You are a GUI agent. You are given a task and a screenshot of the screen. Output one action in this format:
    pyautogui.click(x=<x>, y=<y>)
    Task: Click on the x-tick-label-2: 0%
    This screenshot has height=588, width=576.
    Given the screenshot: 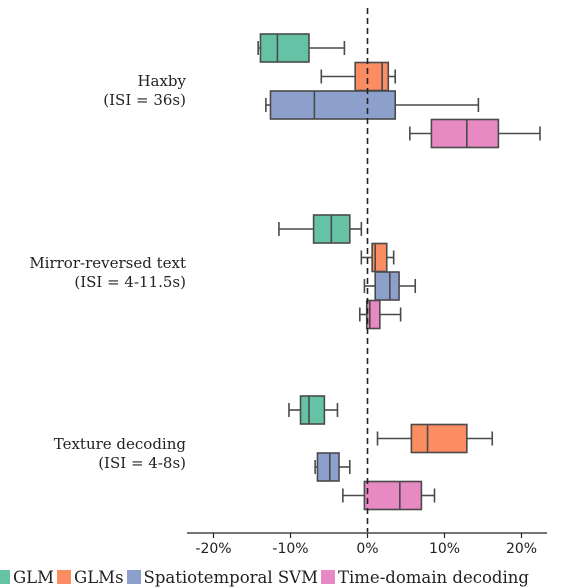 What is the action you would take?
    pyautogui.click(x=367, y=549)
    